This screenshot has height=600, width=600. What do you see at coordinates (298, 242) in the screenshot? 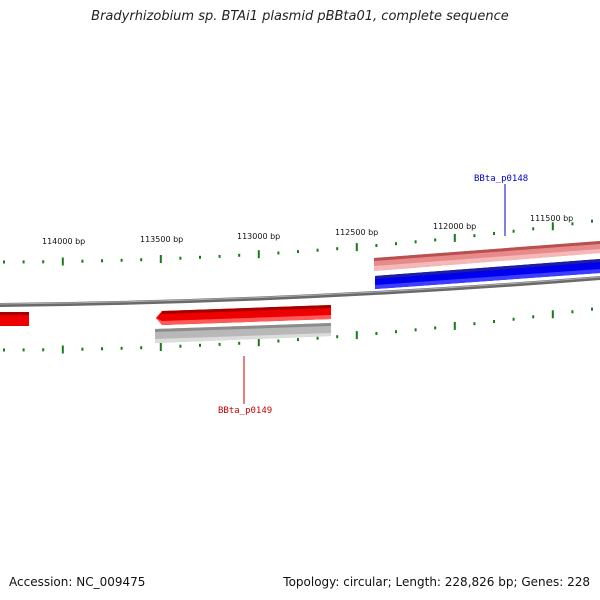
I see `scale-ticks-top` at bounding box center [298, 242].